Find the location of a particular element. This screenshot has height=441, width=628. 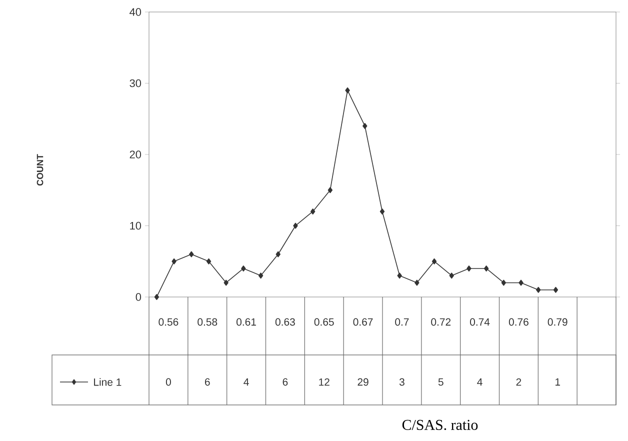

x-axis-title: C/SAS. ratio is located at coordinates (440, 425).